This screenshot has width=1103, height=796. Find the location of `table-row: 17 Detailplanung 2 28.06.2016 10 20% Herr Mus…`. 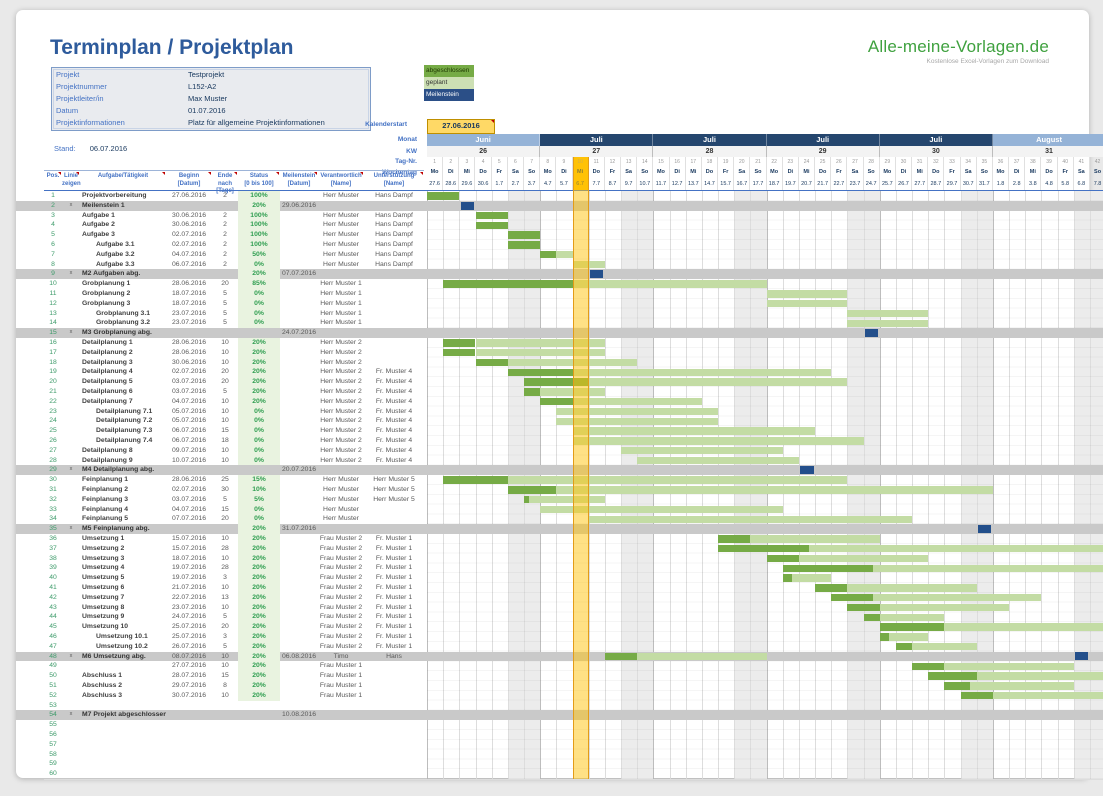

table-row: 17 Detailplanung 2 28.06.2016 10 20% Herr Mus… is located at coordinates (559, 352).